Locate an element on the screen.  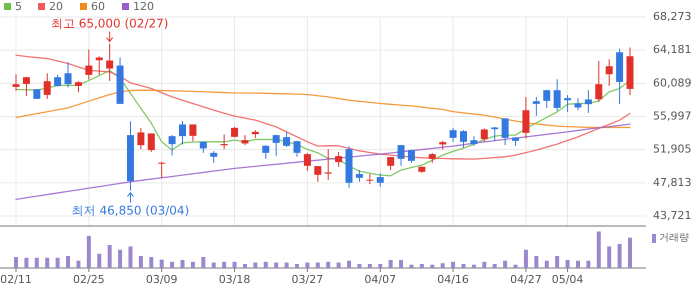
y-tick-label: 47,813 is located at coordinates (672, 182).